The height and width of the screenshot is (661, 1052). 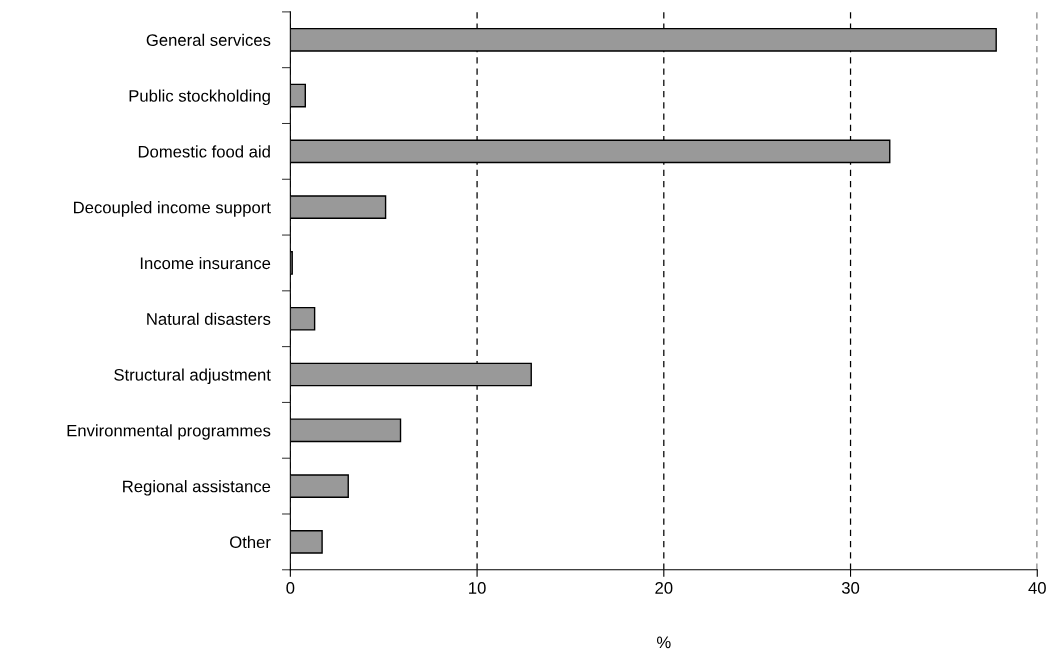 I want to click on y-tick-label: Regional assistance, so click(x=197, y=488).